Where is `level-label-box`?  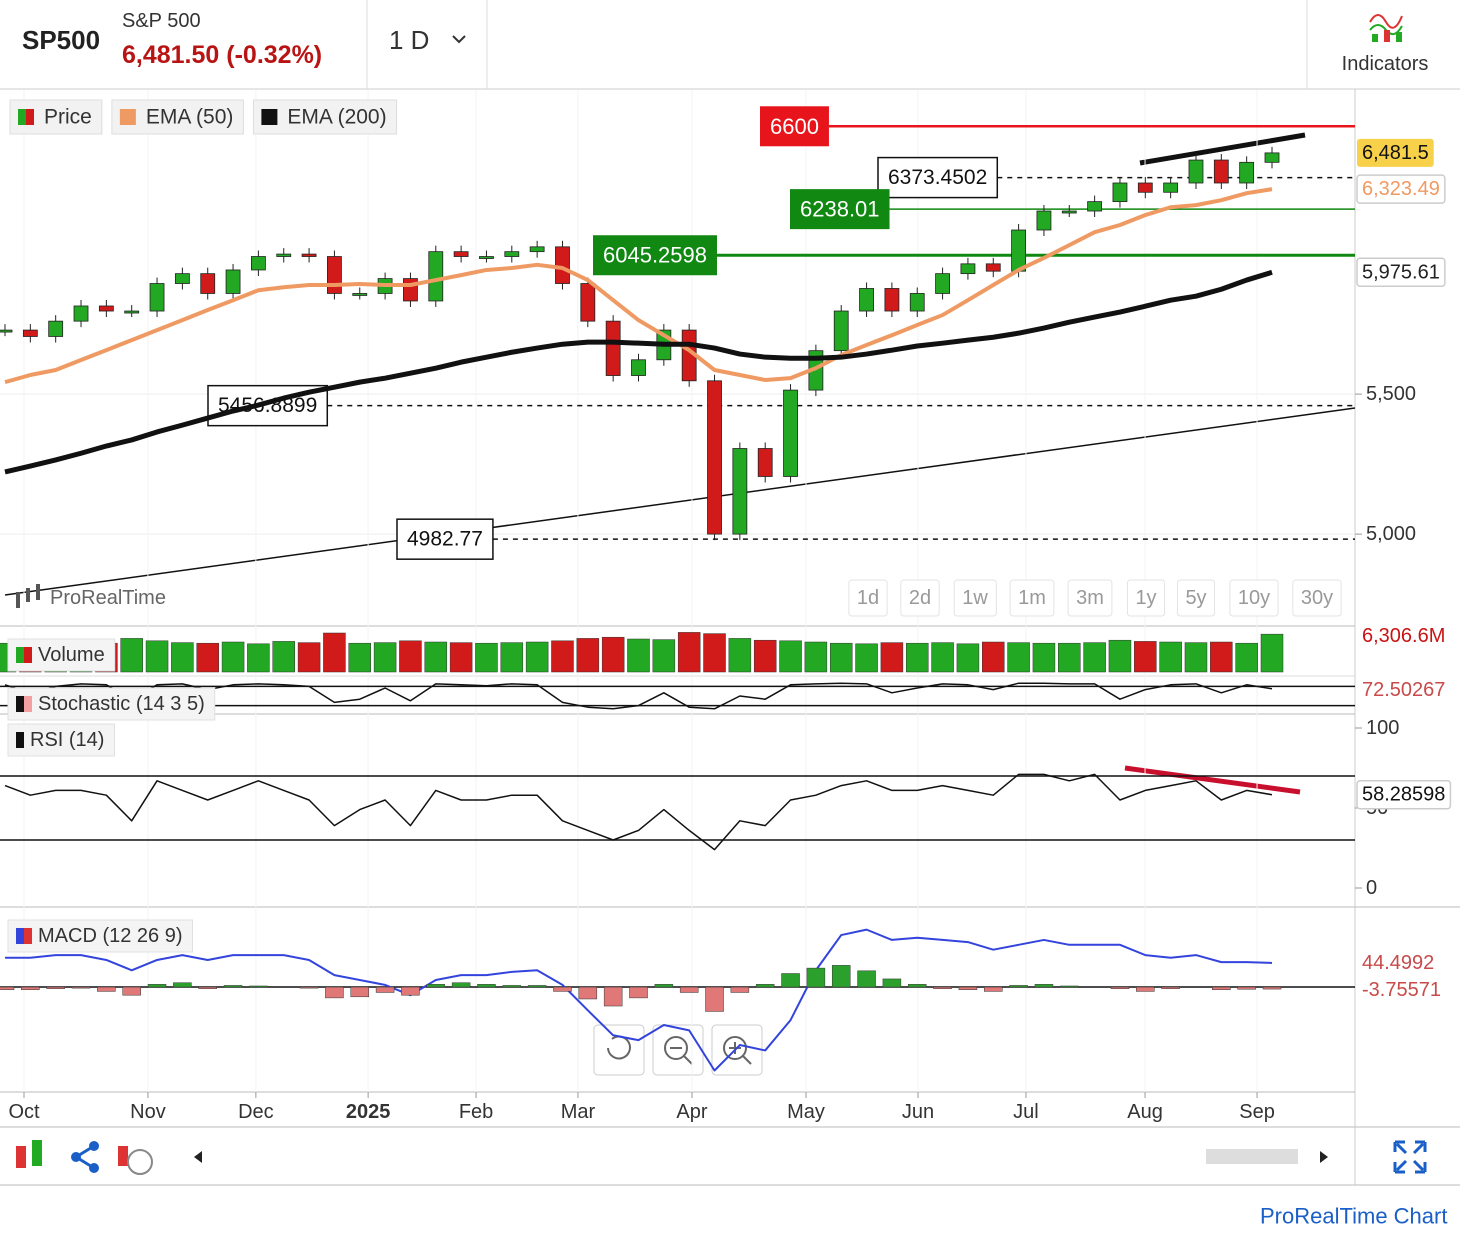 level-label-box is located at coordinates (655, 255).